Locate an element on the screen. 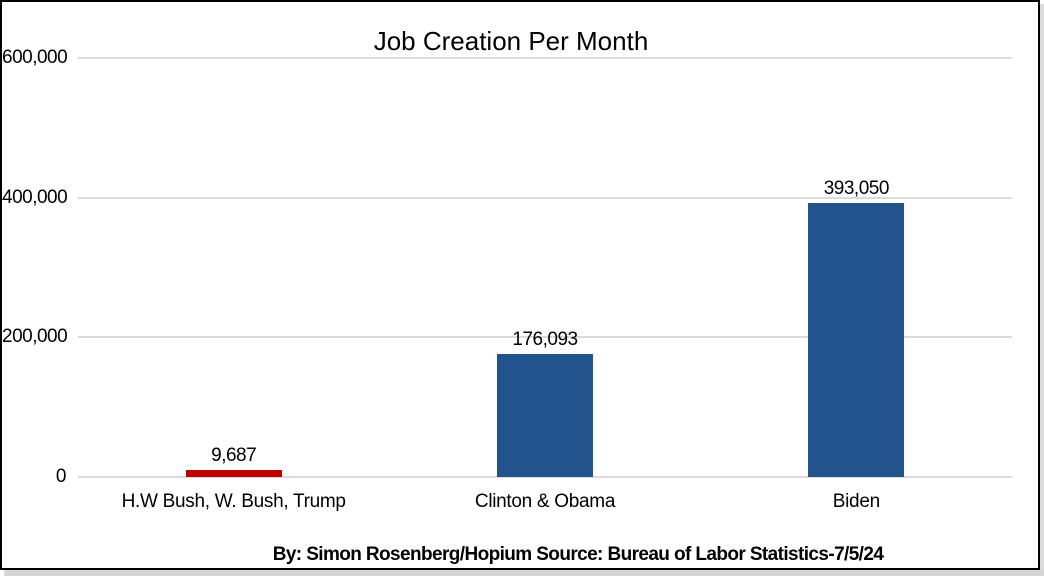  bar-biden is located at coordinates (856, 339).